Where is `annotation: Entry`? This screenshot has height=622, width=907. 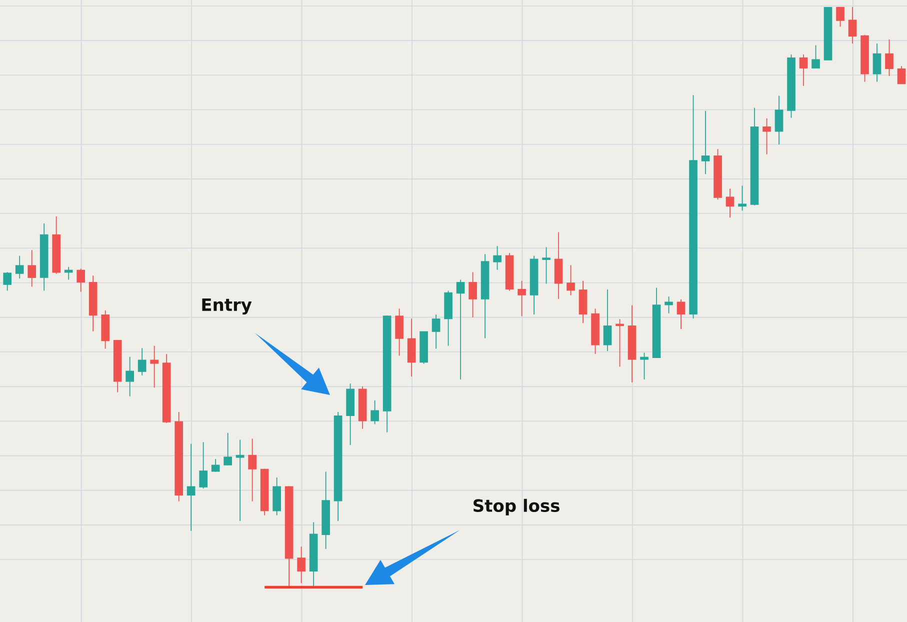
annotation: Entry is located at coordinates (227, 306).